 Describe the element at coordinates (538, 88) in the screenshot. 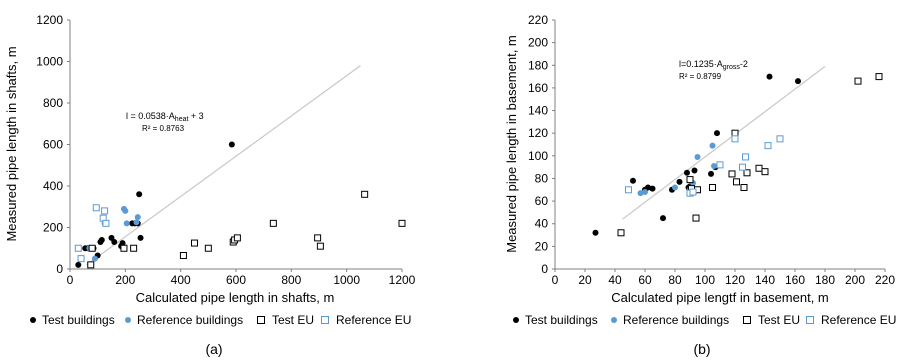

I see `y-tick-label: 160` at that location.